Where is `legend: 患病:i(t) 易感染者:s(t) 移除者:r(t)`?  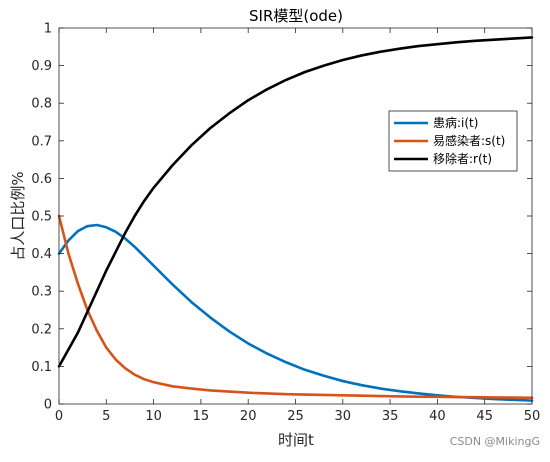 legend: 患病:i(t) 易感染者:s(t) 移除者:r(t) is located at coordinates (453, 141).